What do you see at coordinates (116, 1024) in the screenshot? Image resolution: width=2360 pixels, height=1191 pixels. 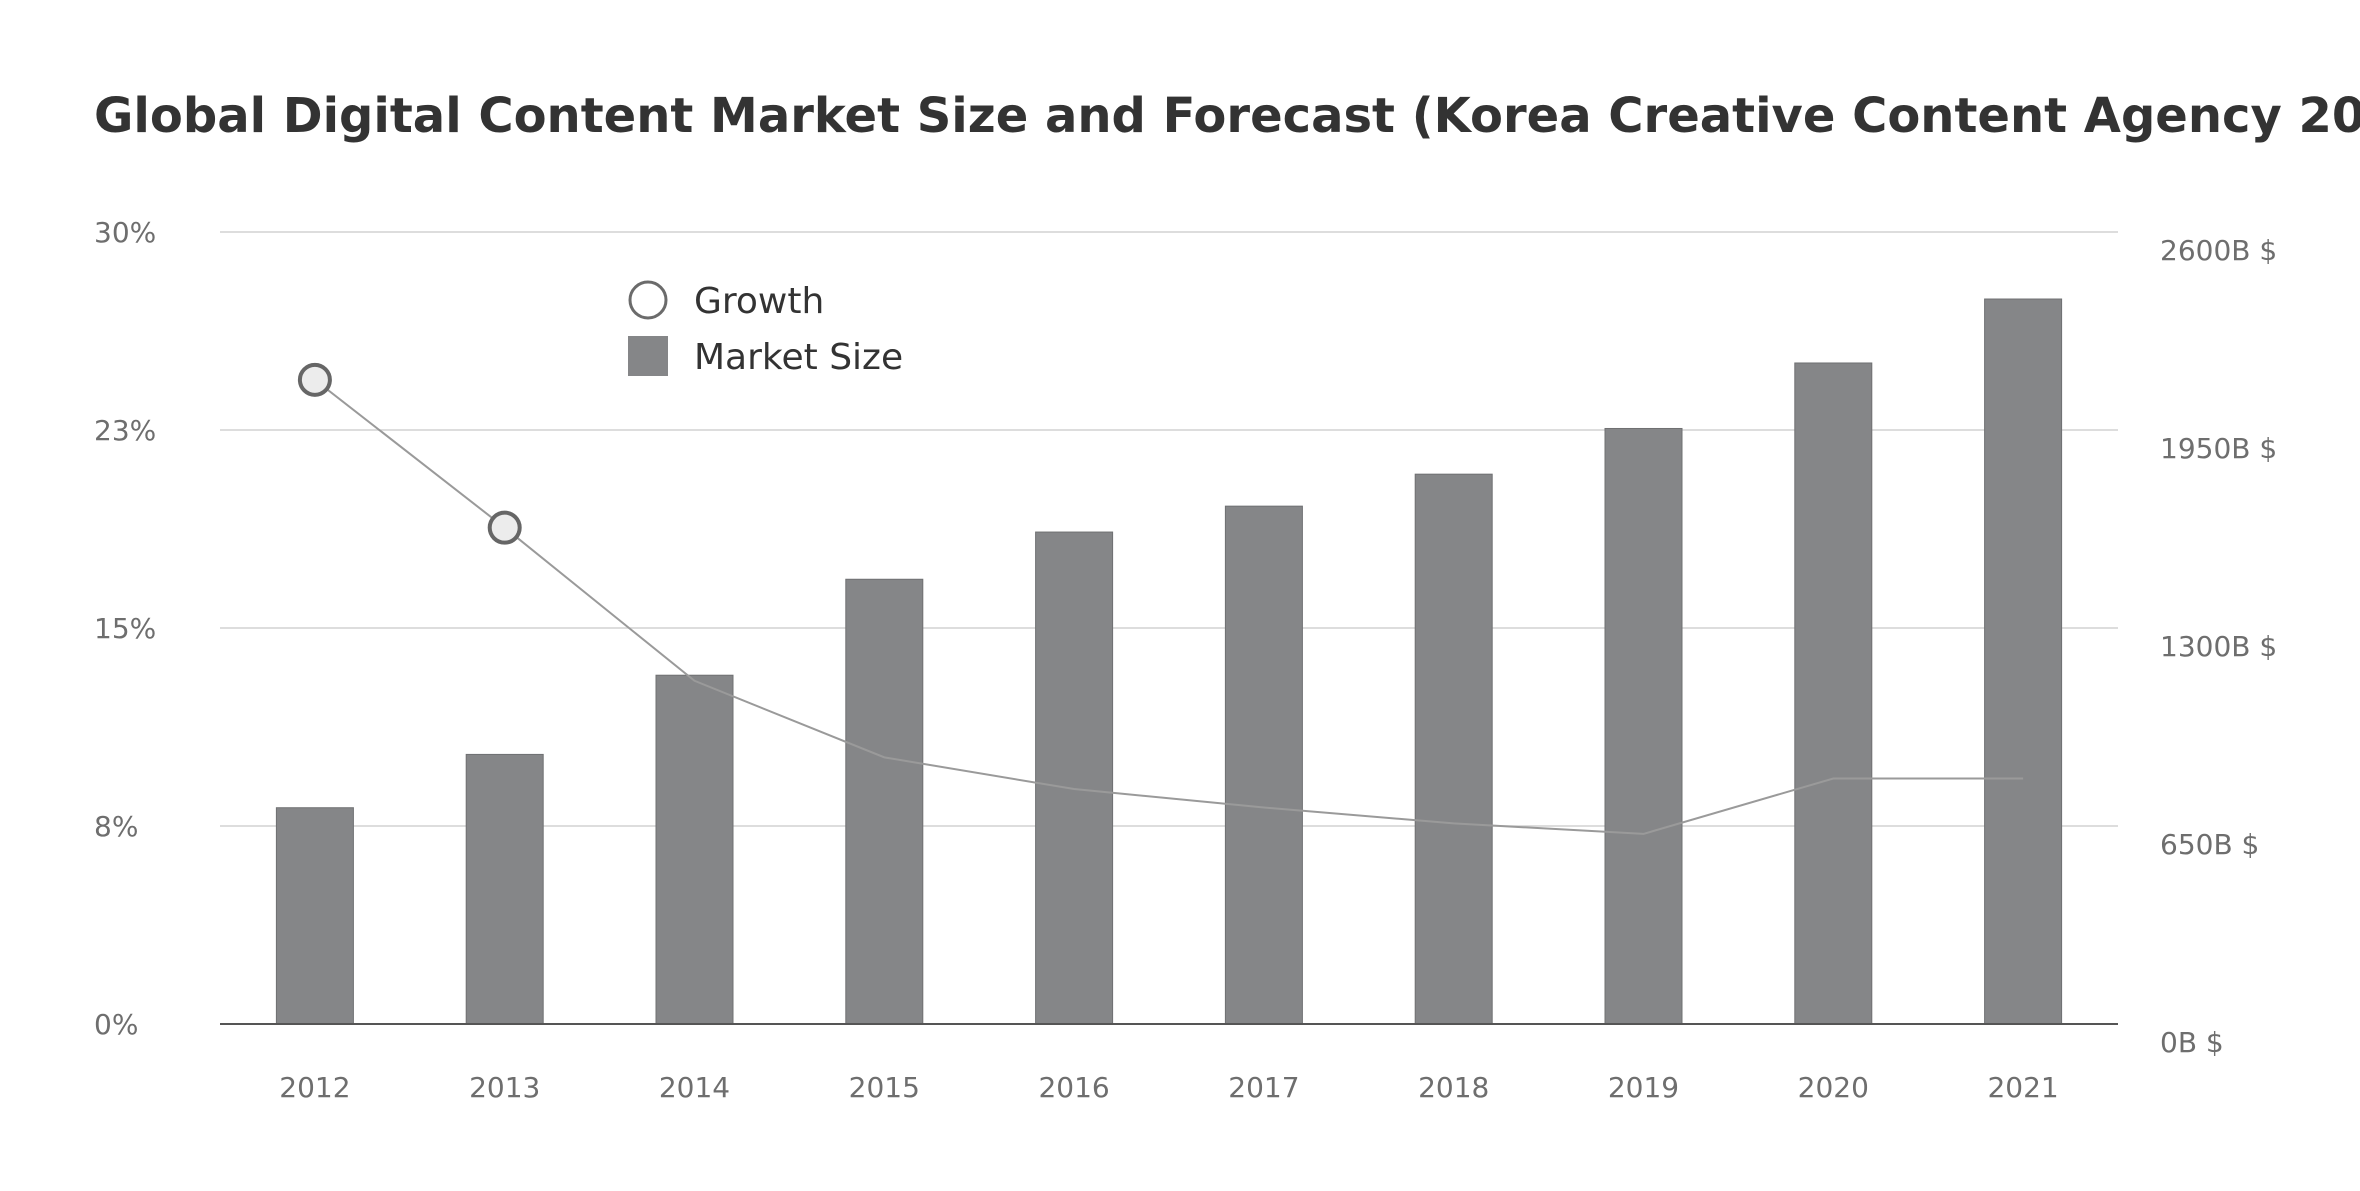 I see `left-axis-tick-label: 0%` at bounding box center [116, 1024].